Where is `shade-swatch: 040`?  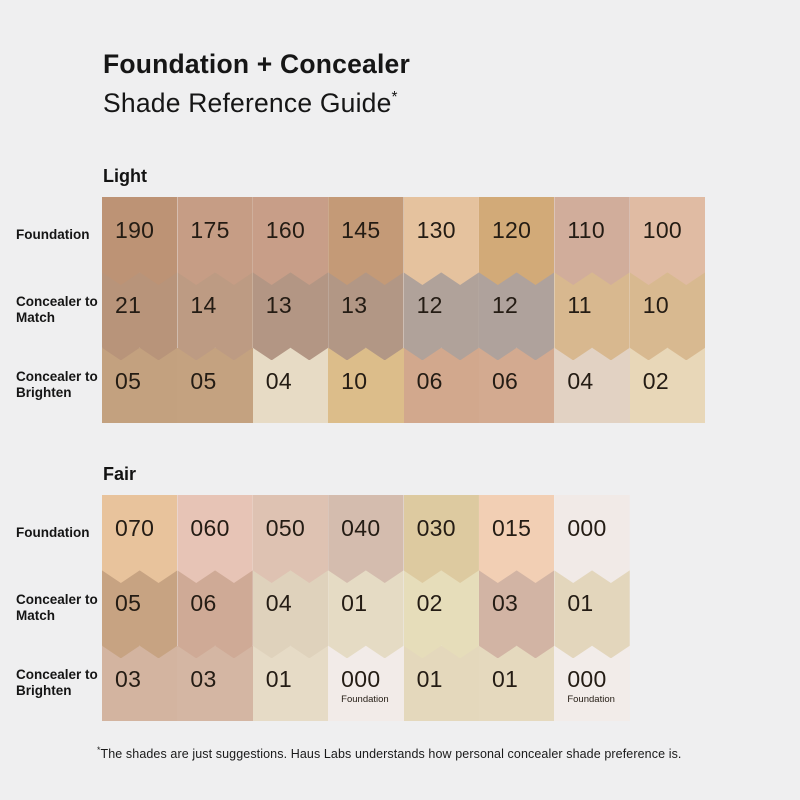 shade-swatch: 040 is located at coordinates (366, 539).